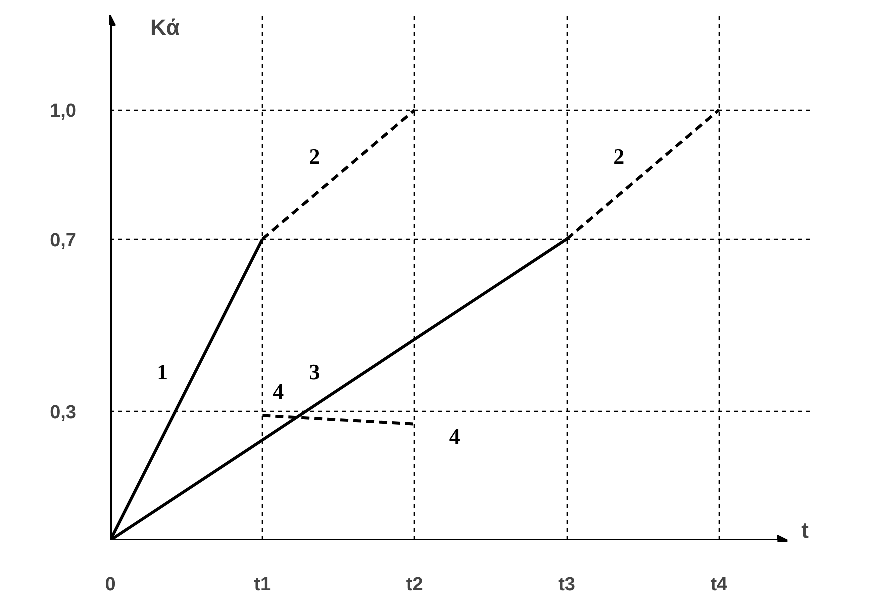  I want to click on series-label: 1, so click(162, 371).